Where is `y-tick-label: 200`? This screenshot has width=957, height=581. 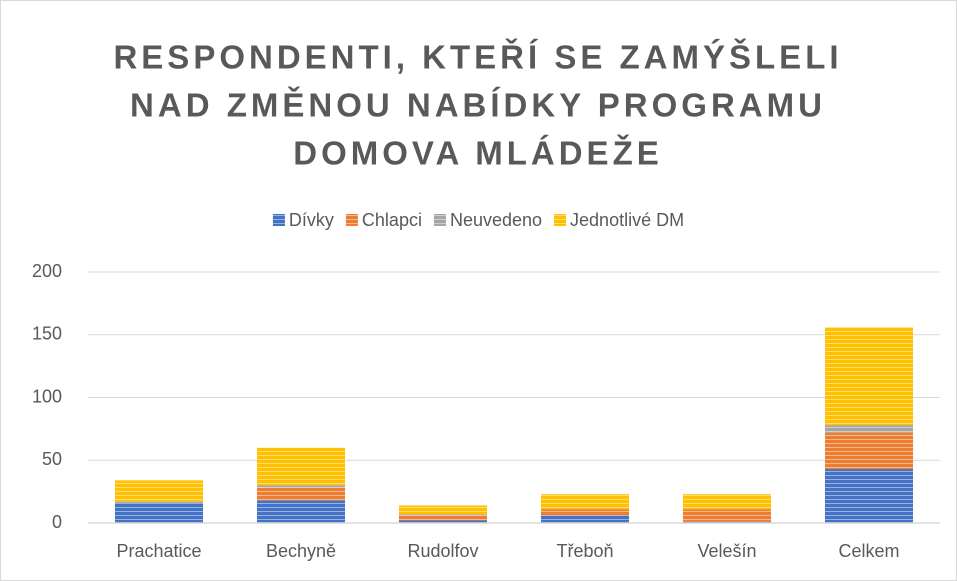 y-tick-label: 200 is located at coordinates (47, 271).